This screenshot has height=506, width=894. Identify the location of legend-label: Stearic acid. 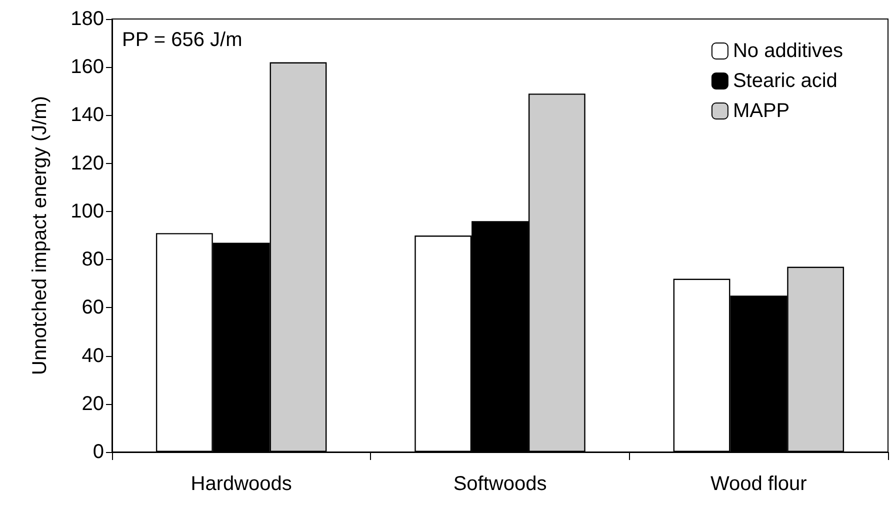
(785, 81).